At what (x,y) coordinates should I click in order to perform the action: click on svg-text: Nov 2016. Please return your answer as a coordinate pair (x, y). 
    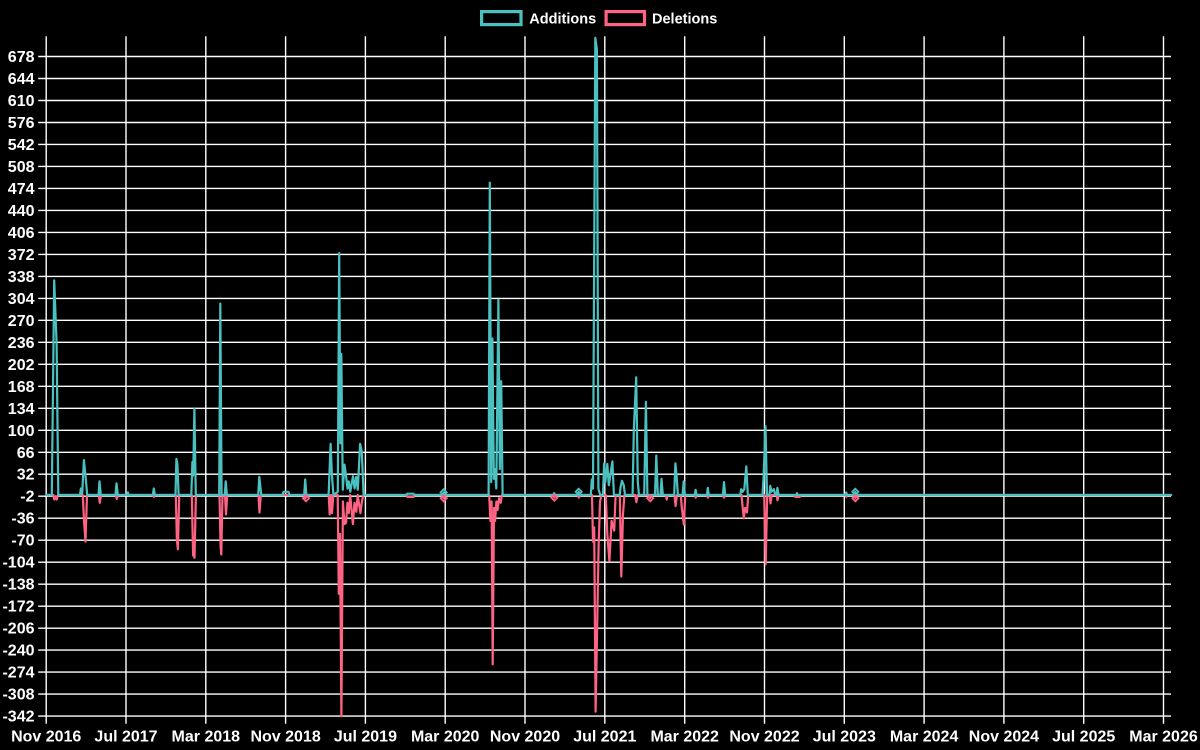
    Looking at the image, I should click on (46, 737).